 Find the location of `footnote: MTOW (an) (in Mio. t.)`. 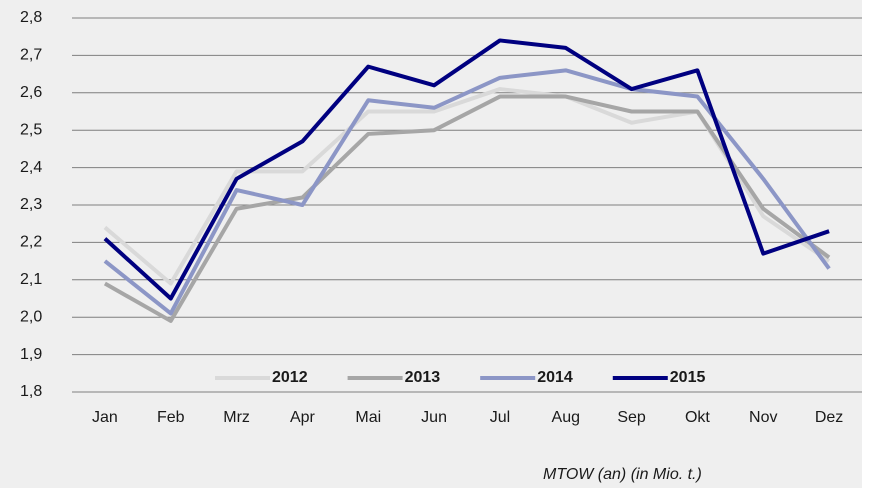

footnote: MTOW (an) (in Mio. t.) is located at coordinates (622, 474).